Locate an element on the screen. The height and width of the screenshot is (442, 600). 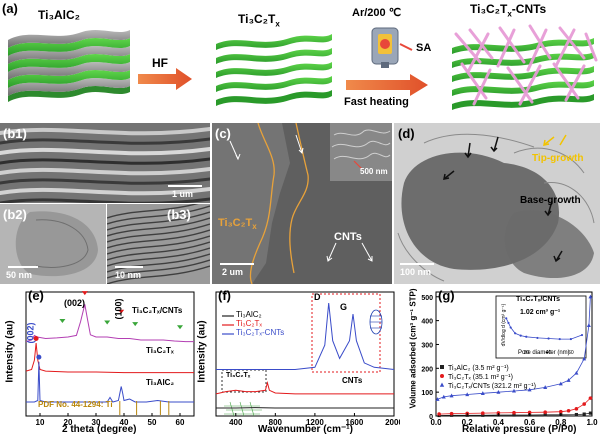
c-material-label-sub: x is located at coordinates (254, 226).